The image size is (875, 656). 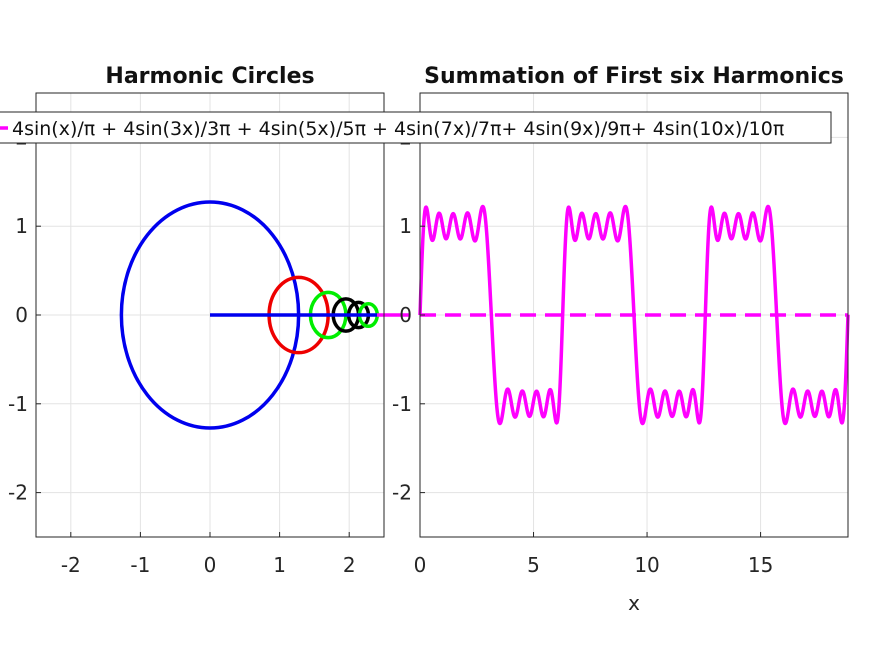 What do you see at coordinates (533, 565) in the screenshot?
I see `right-x-tick-label: 5` at bounding box center [533, 565].